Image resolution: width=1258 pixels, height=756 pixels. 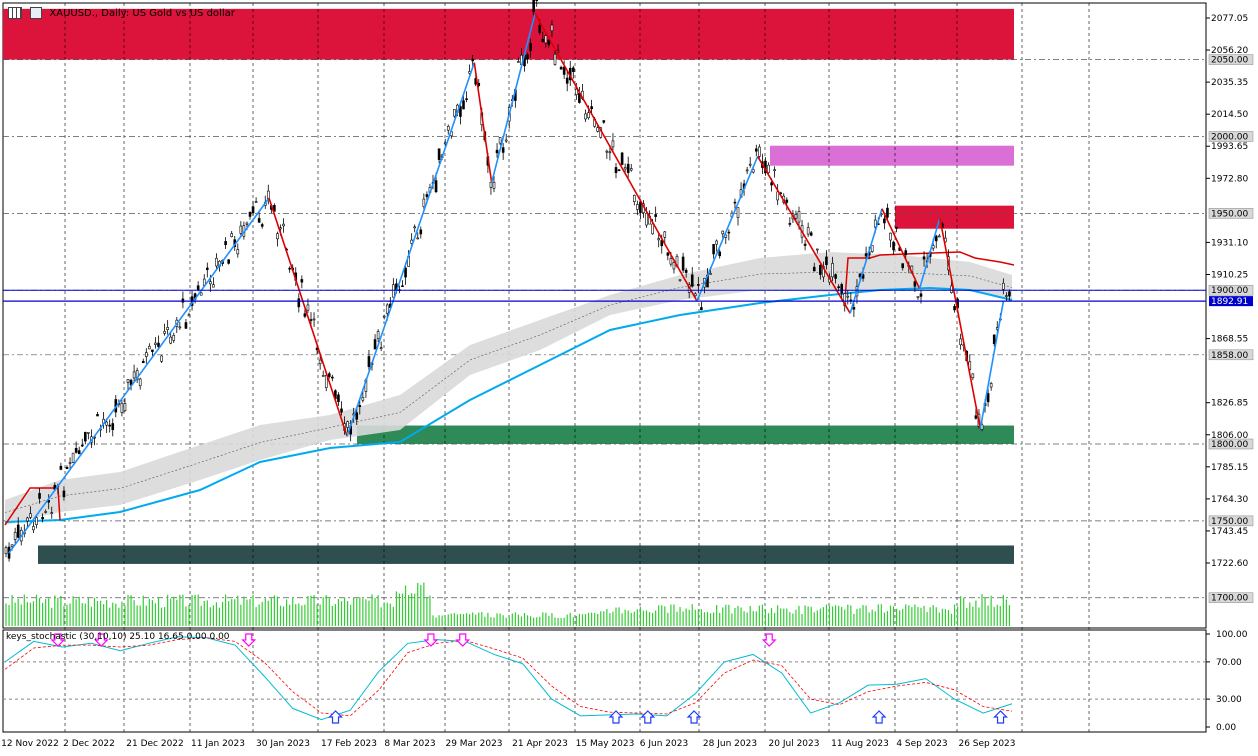 I want to click on chart-title: XAUUSD., Daily: US Gold vs US dollar, so click(x=142, y=13).